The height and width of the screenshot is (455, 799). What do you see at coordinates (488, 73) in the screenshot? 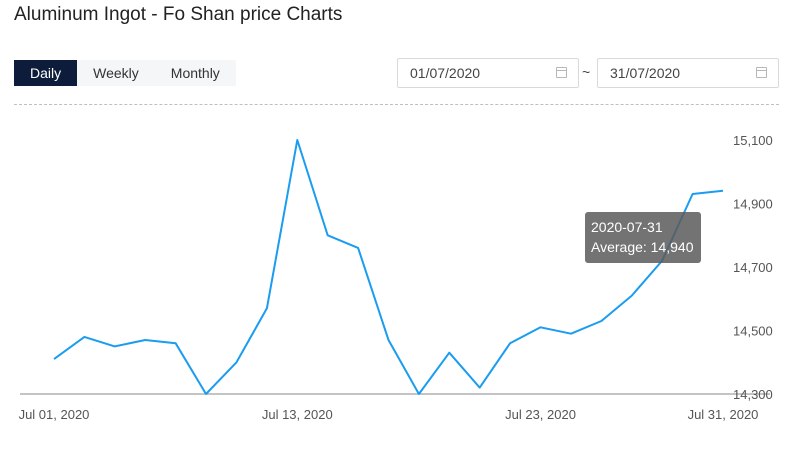
I see `start-date-input: 01/07/2020` at bounding box center [488, 73].